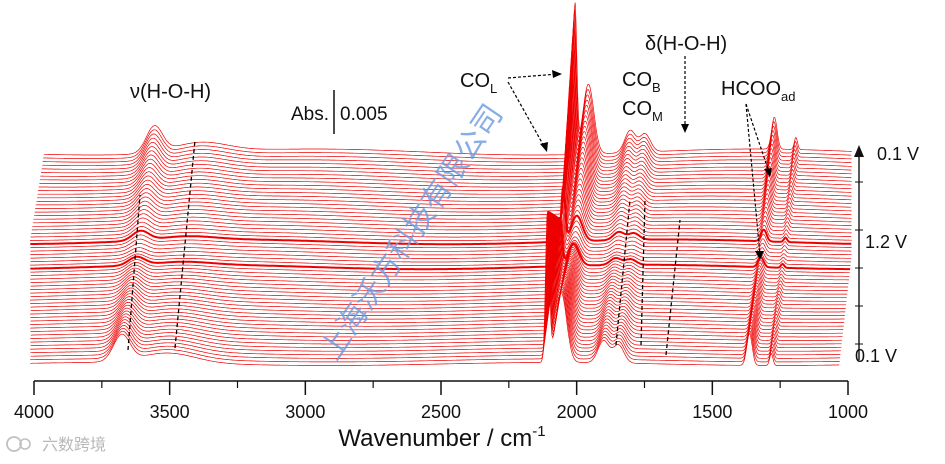 Image resolution: width=945 pixels, height=464 pixels. Describe the element at coordinates (848, 412) in the screenshot. I see `x-tick-label: 1000` at that location.